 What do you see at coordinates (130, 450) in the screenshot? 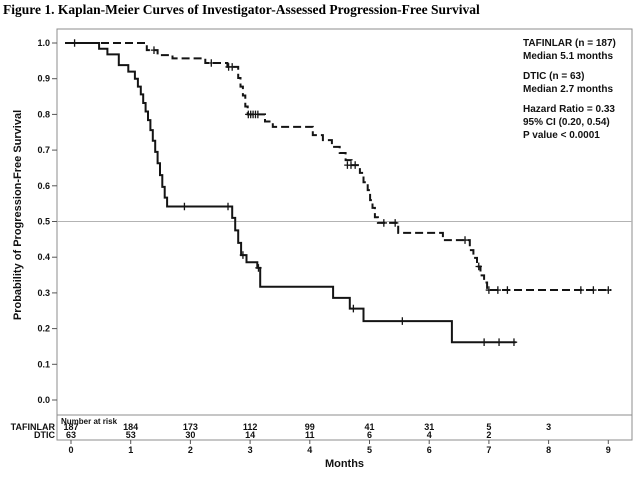
I see `x-tick-label: 1` at bounding box center [130, 450].